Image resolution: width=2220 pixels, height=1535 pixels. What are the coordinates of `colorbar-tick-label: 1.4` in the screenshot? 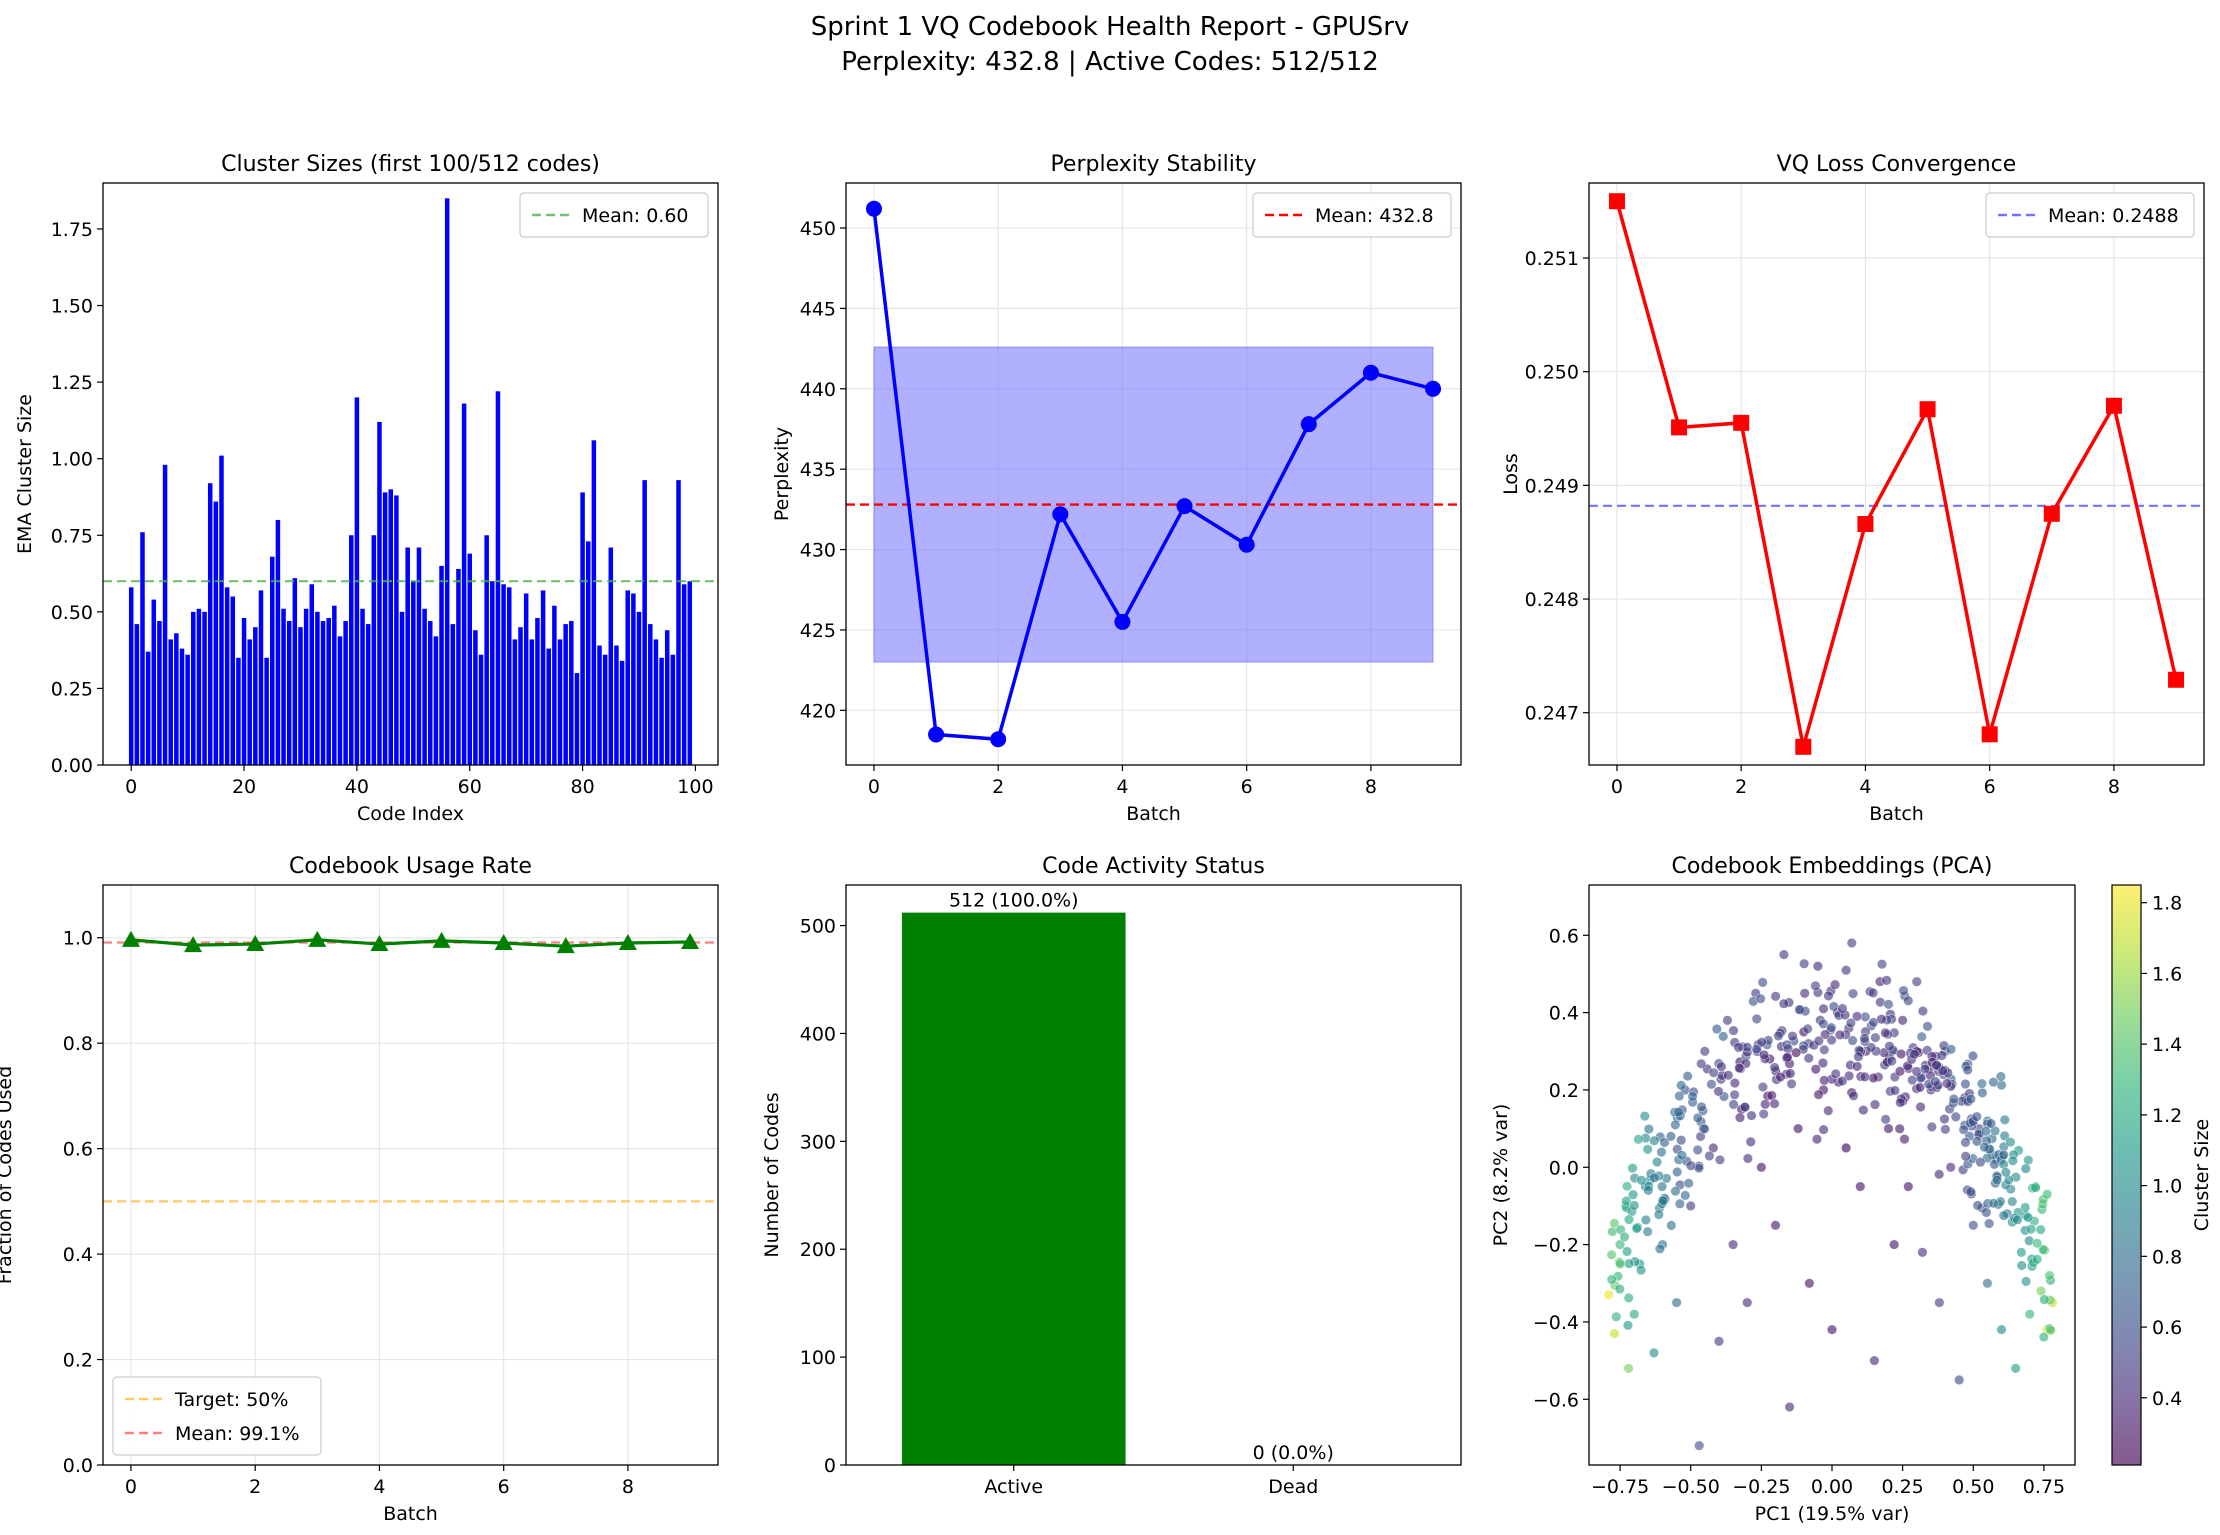 It's located at (2167, 1045).